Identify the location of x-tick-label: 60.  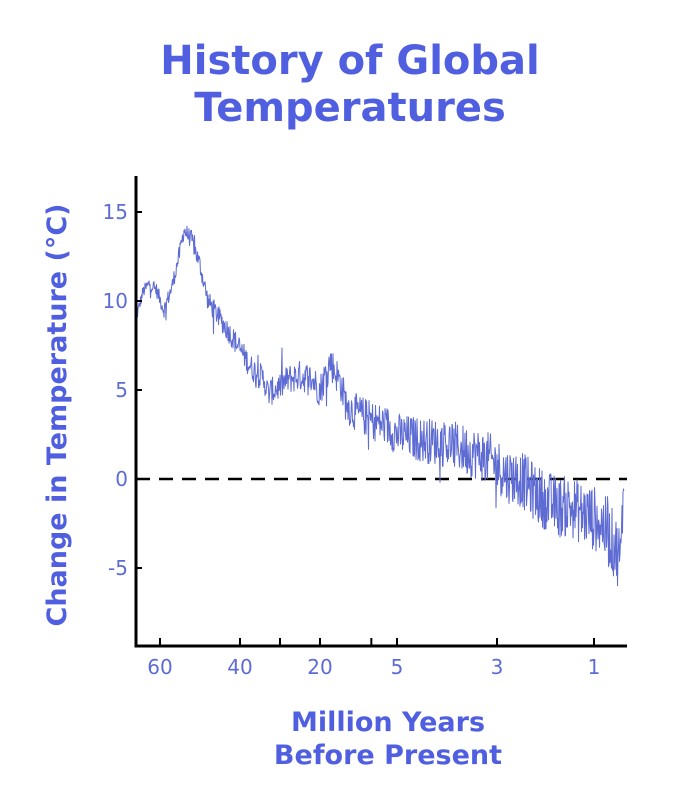
(159, 667).